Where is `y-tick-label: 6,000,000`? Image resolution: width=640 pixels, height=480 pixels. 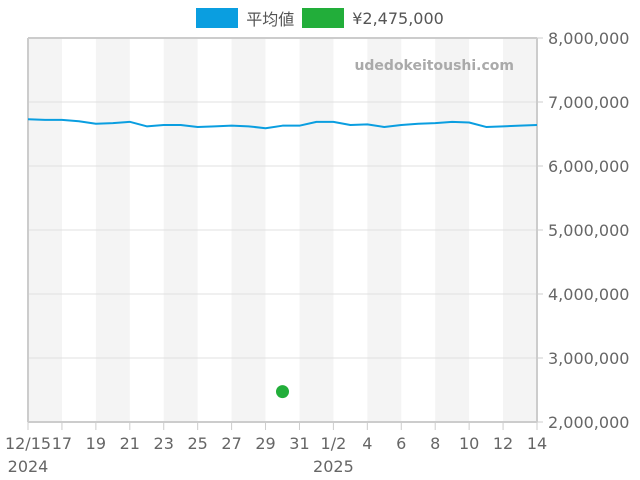 y-tick-label: 6,000,000 is located at coordinates (588, 166).